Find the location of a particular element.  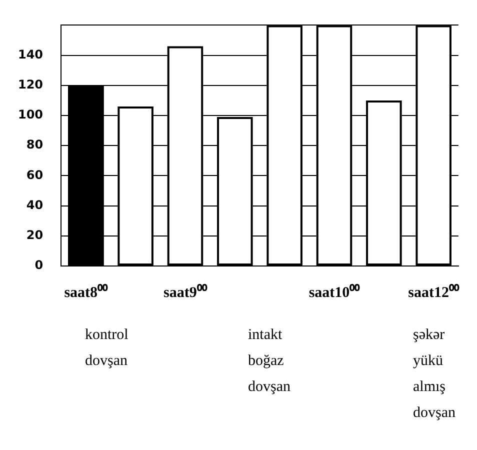

text: kontrol dovşan is located at coordinates (106, 348).